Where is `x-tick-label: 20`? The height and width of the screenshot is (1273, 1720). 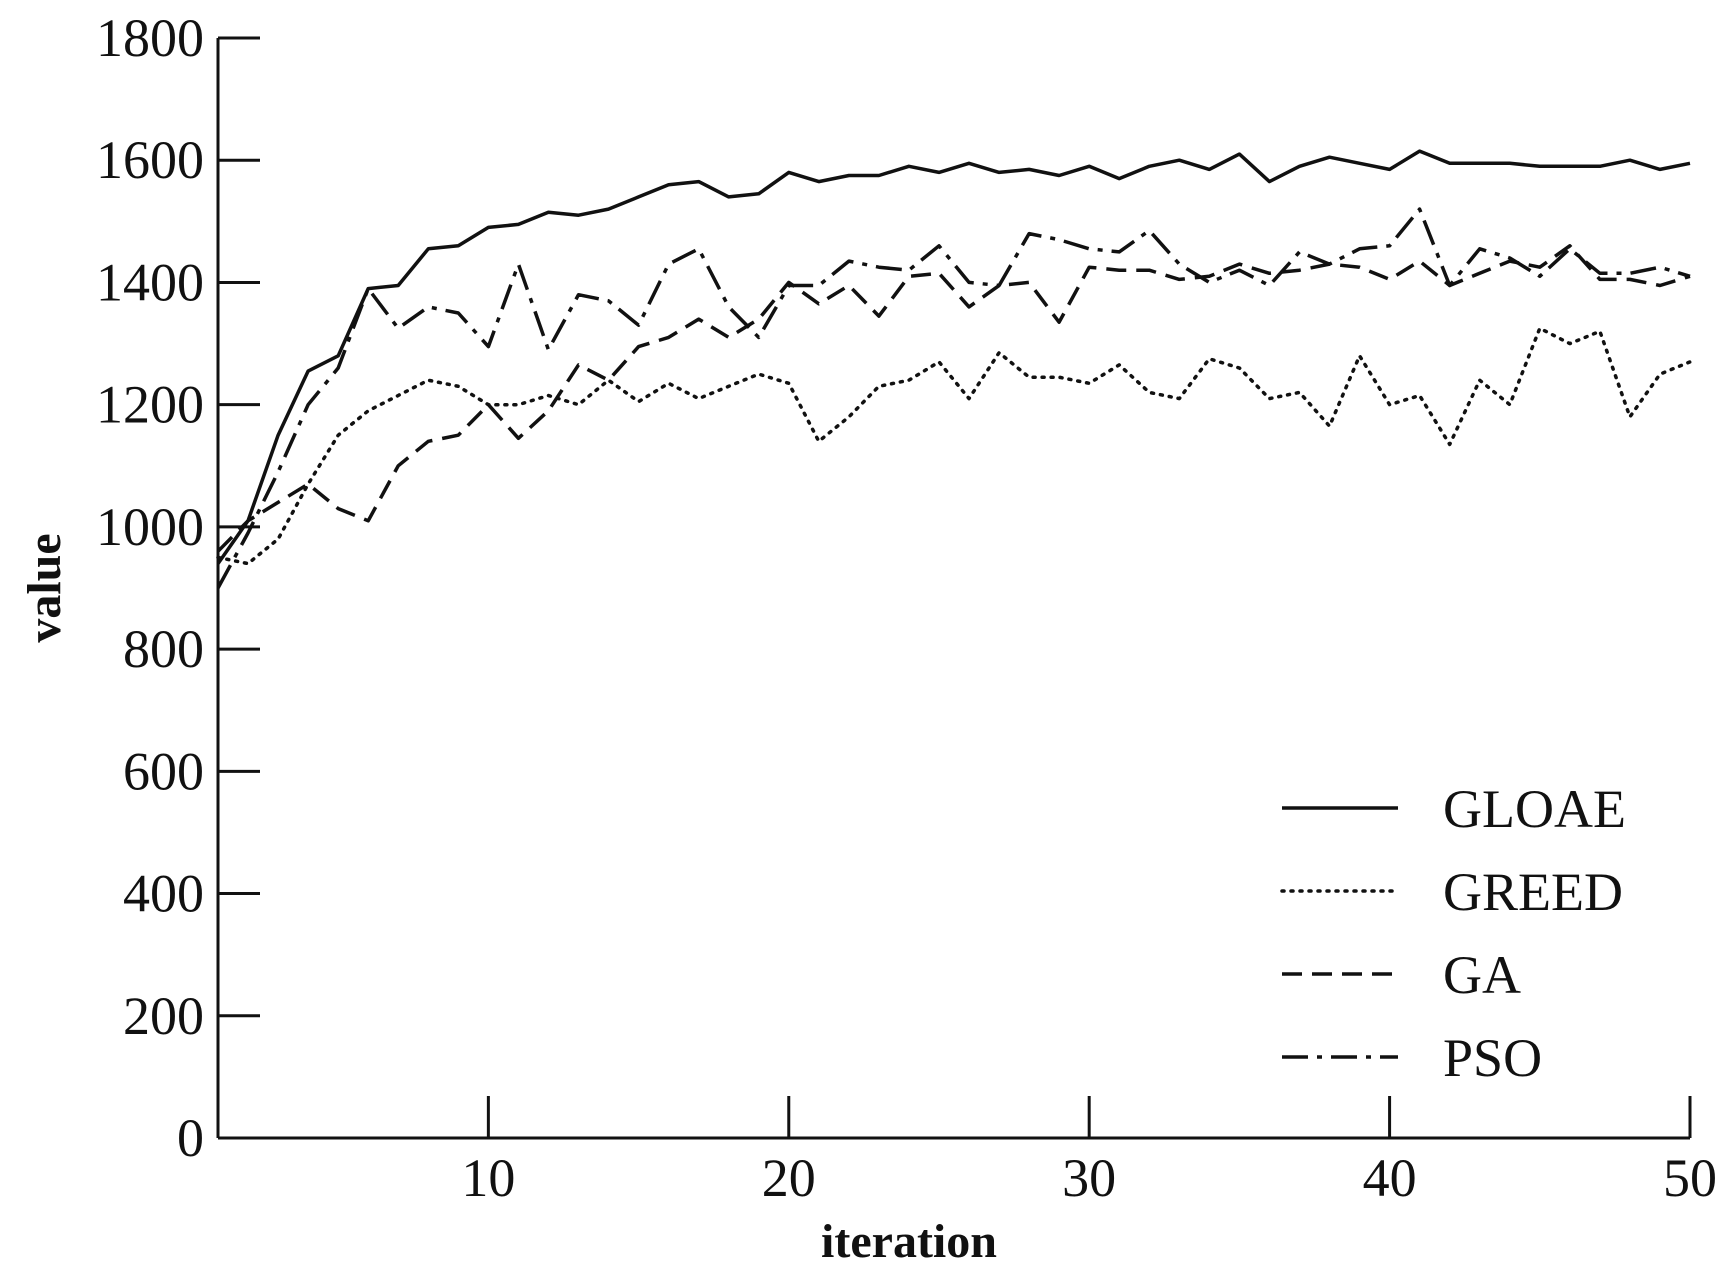 x-tick-label: 20 is located at coordinates (789, 1178).